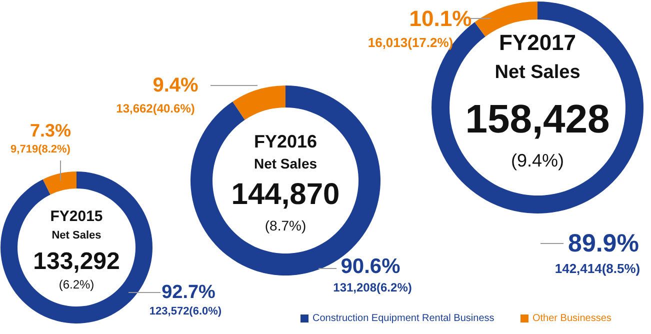  I want to click on text: FY2017, so click(537, 42).